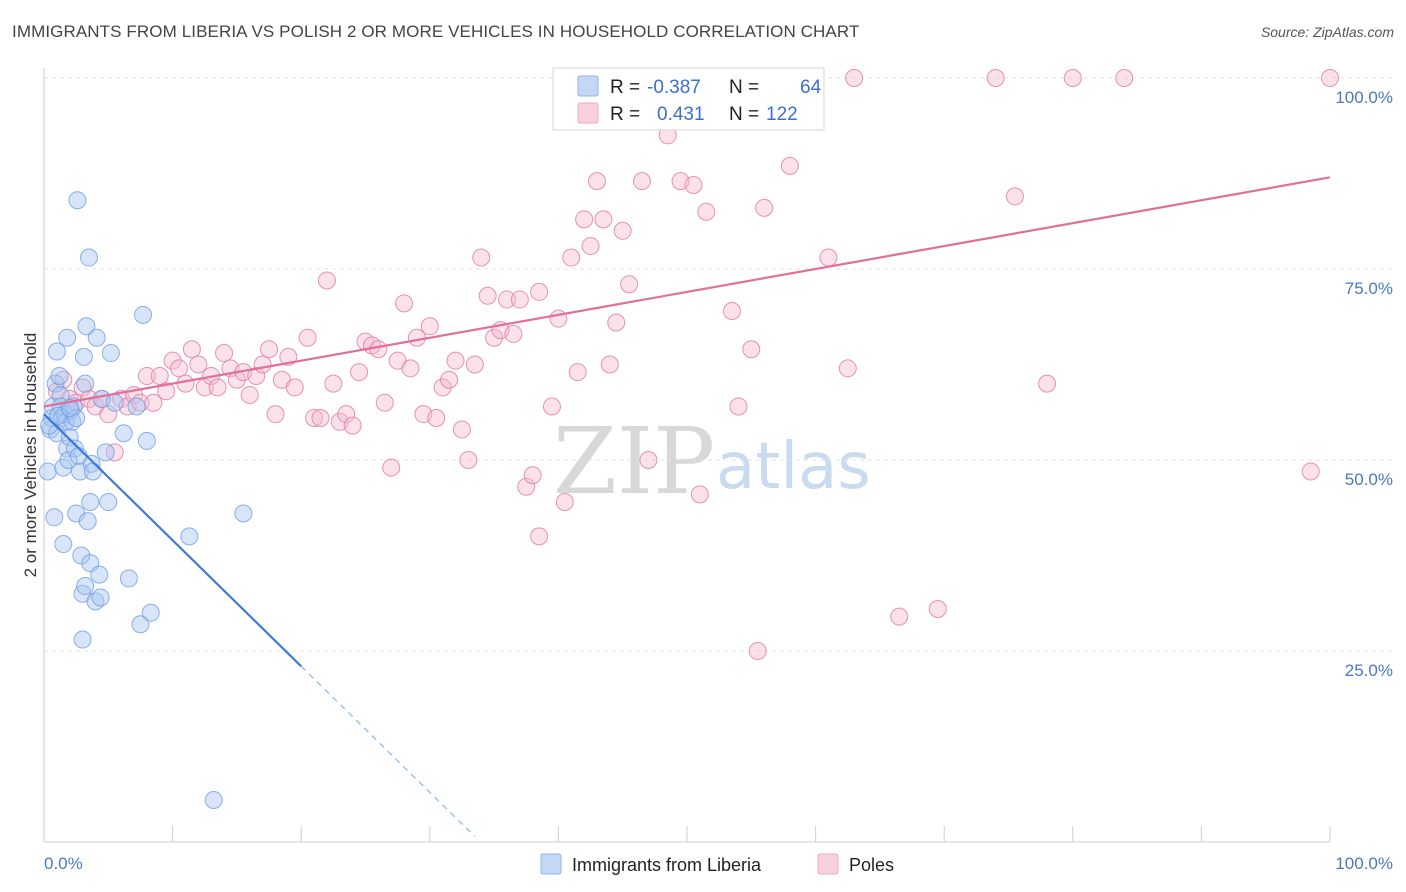 The width and height of the screenshot is (1406, 892). Describe the element at coordinates (667, 865) in the screenshot. I see `series-legend-label-liberia: Immigrants from Liberia` at that location.